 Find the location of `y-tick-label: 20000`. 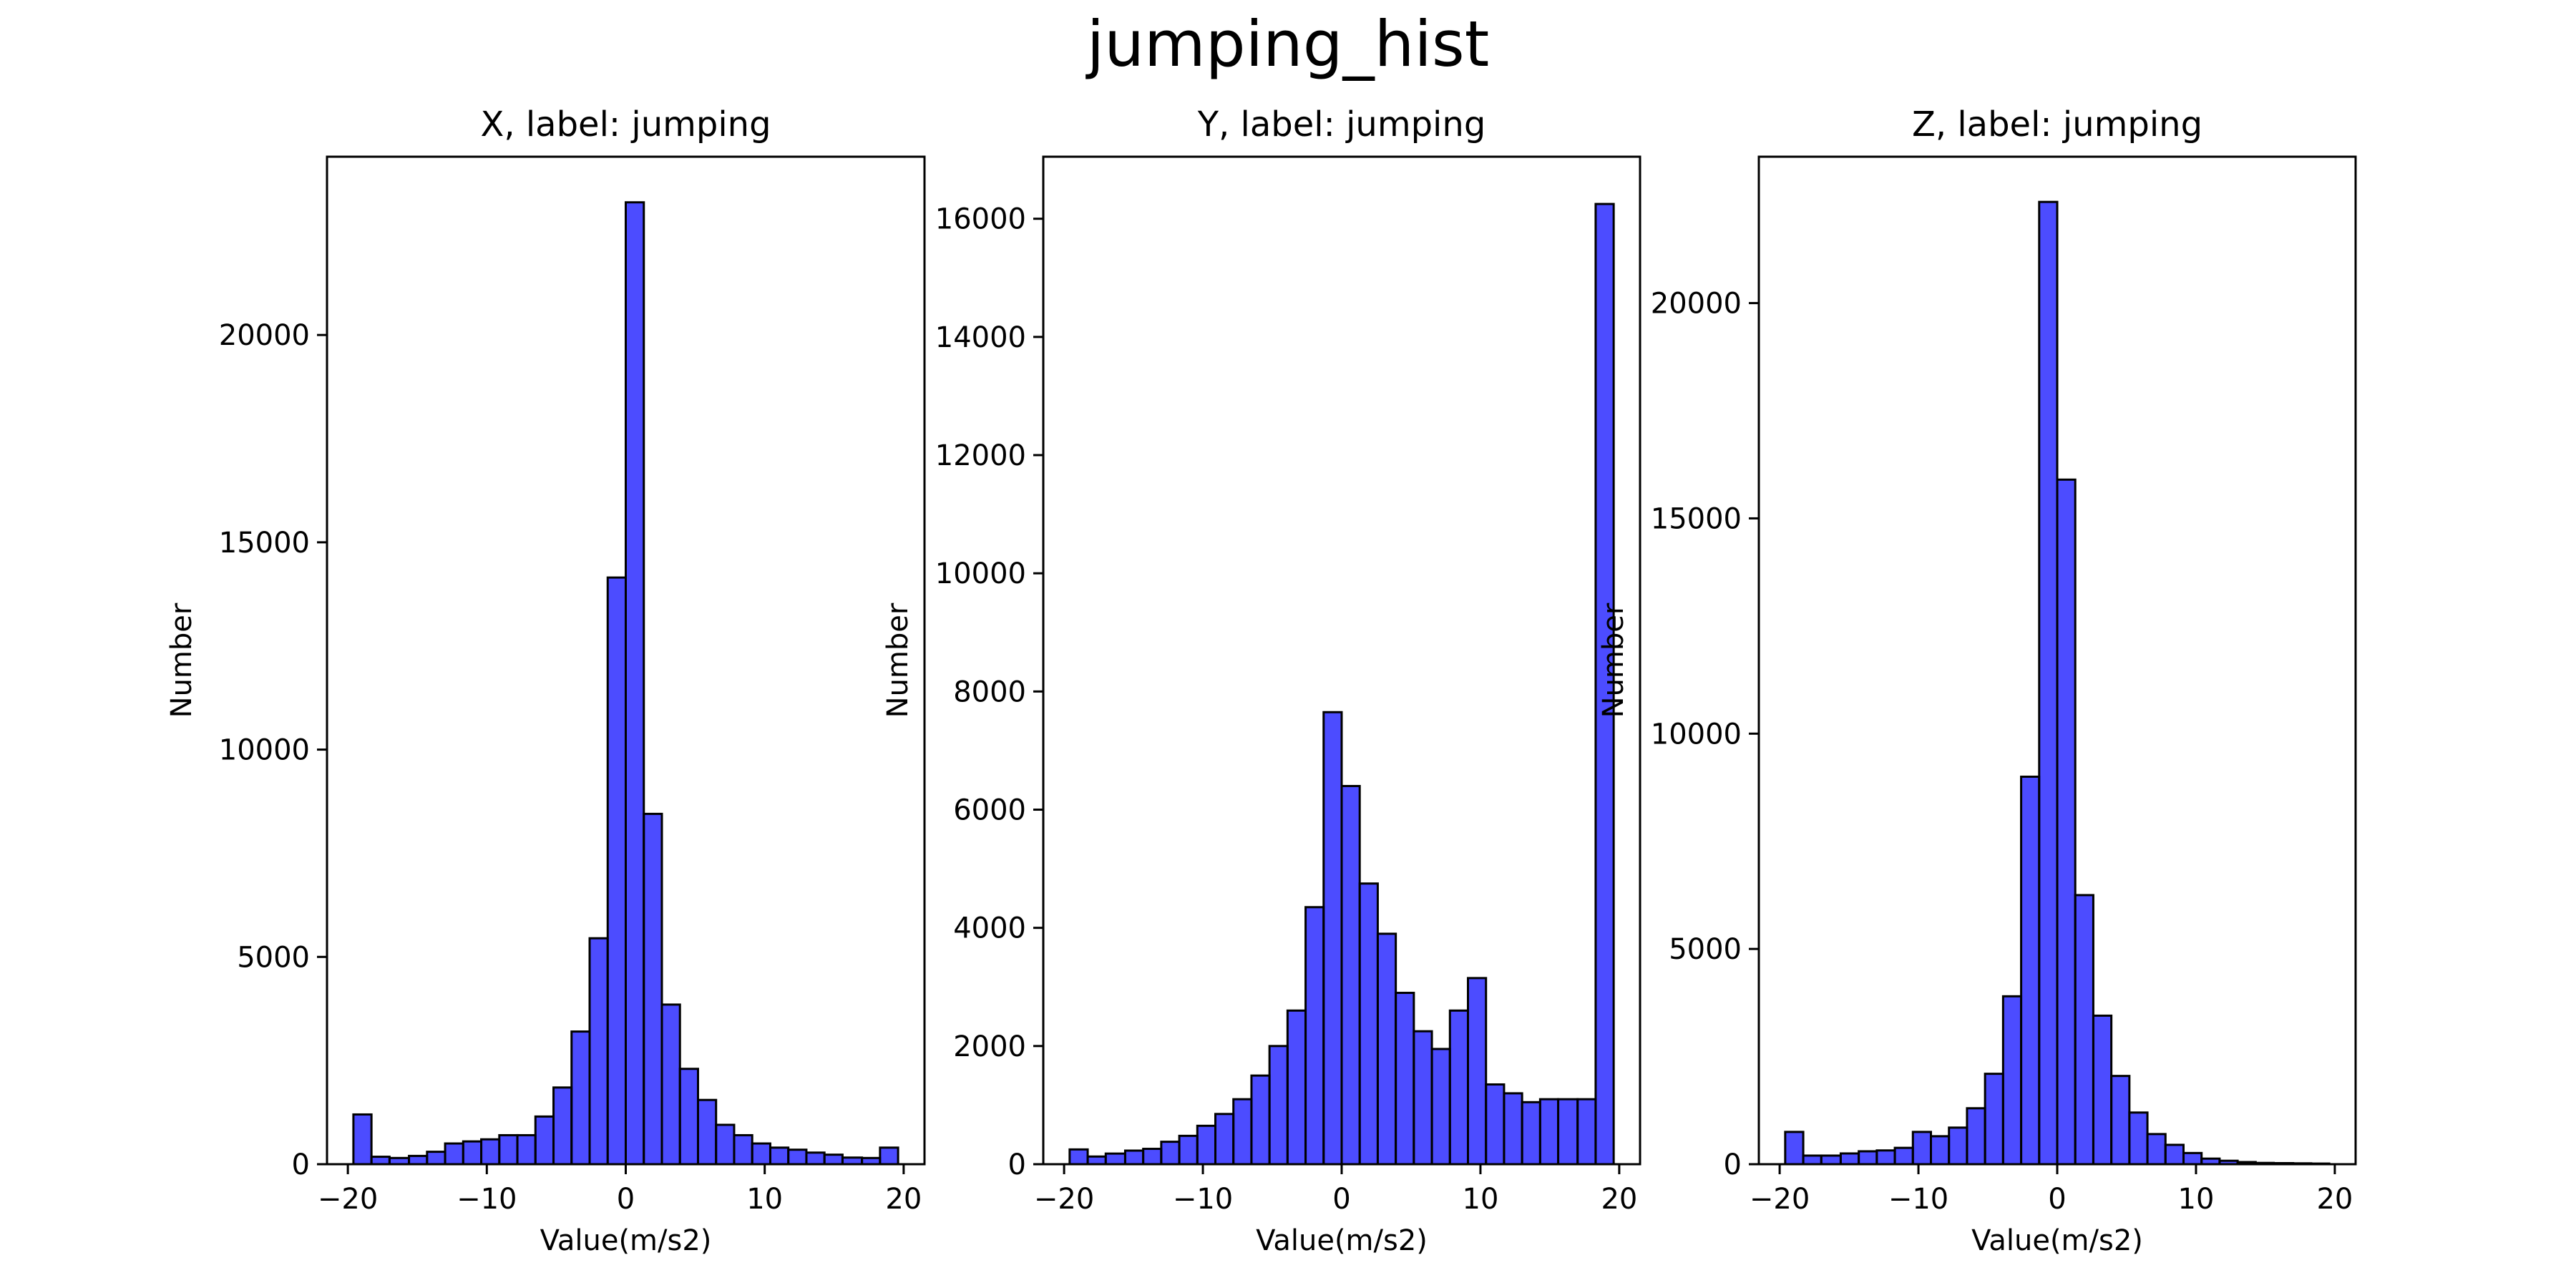

y-tick-label: 20000 is located at coordinates (1696, 304).